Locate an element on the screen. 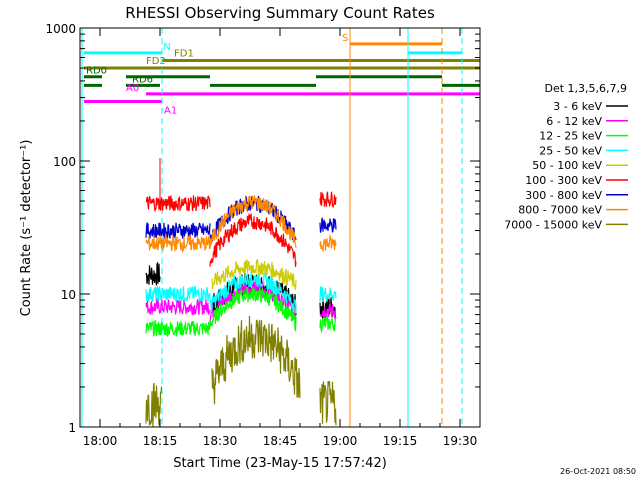  chart-title: RHESSI Observing Summary Count Rates is located at coordinates (280, 13).